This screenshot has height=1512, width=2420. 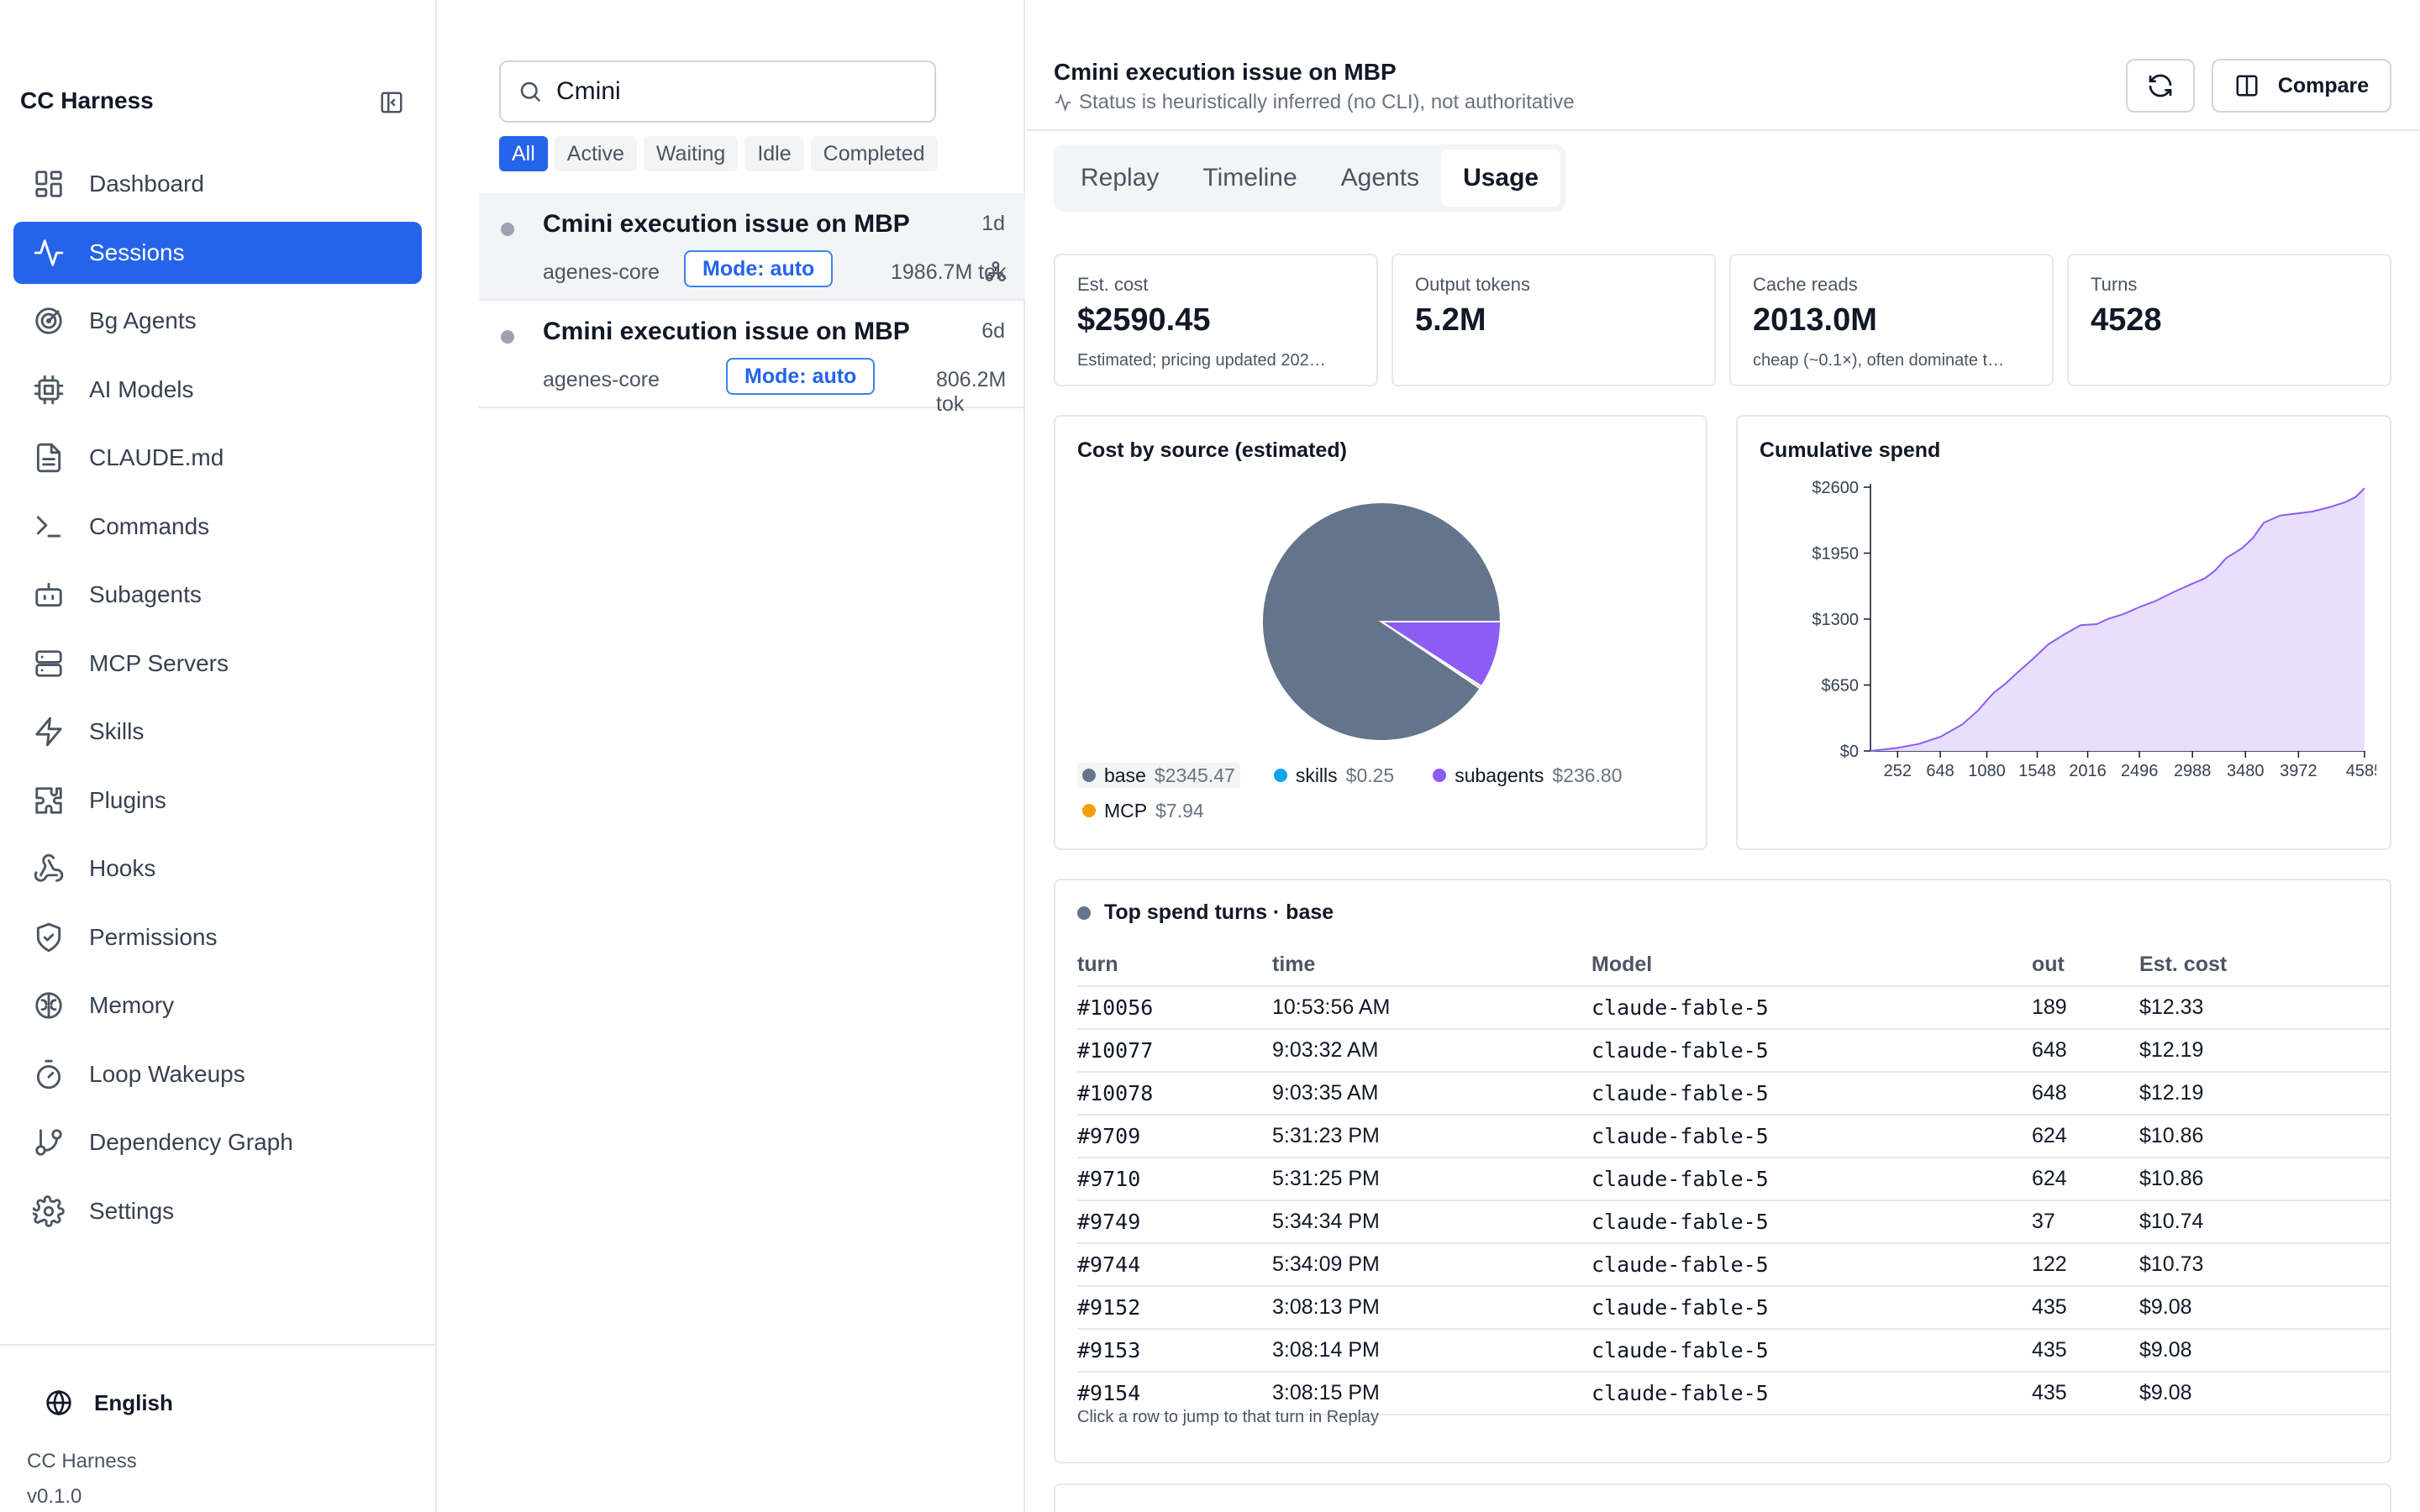 I want to click on table-row: #9152 3:08:13 PM claude-fable-5 435 $9.08, so click(x=1734, y=1308).